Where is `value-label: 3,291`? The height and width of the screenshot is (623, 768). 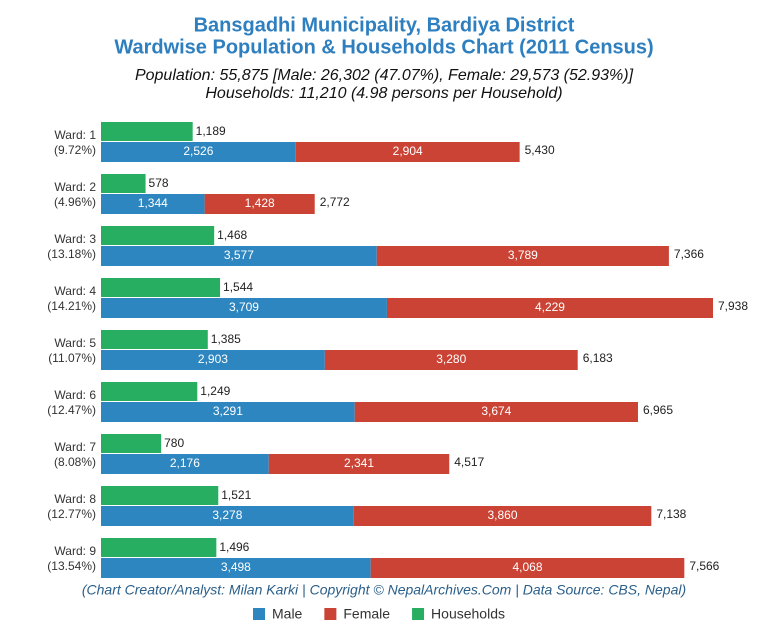 value-label: 3,291 is located at coordinates (228, 411).